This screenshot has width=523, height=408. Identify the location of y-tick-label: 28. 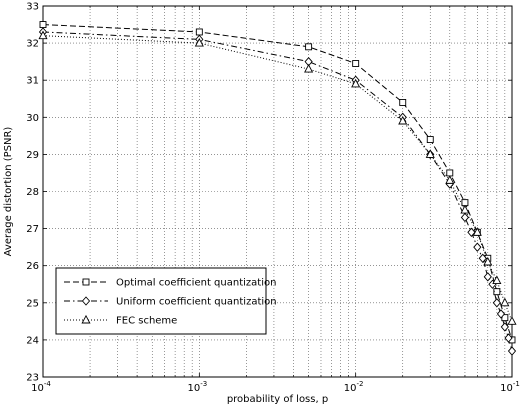
(32, 192).